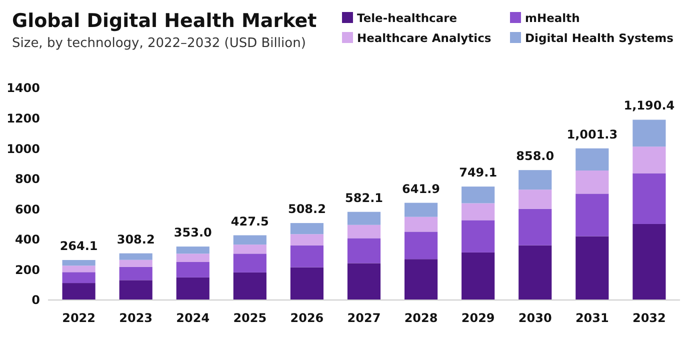 The height and width of the screenshot is (340, 694). I want to click on total-label: 353.0, so click(193, 233).